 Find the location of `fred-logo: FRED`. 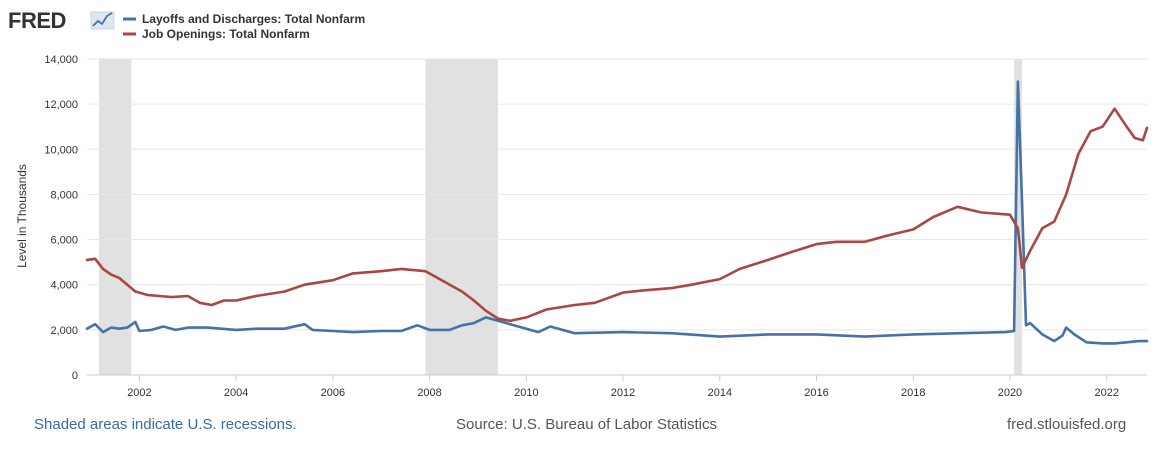

fred-logo: FRED is located at coordinates (61, 20).